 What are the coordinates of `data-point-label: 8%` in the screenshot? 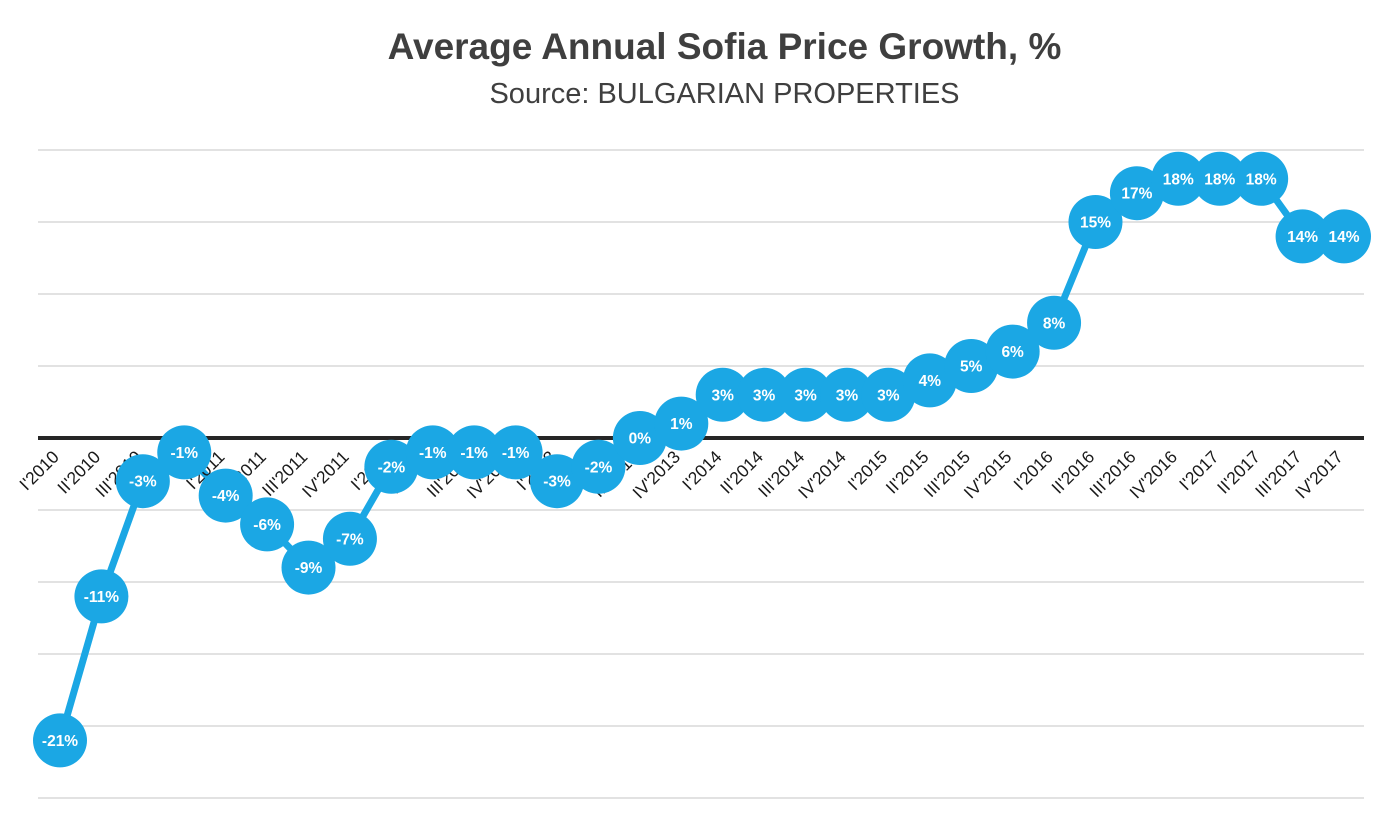 It's located at (1054, 323).